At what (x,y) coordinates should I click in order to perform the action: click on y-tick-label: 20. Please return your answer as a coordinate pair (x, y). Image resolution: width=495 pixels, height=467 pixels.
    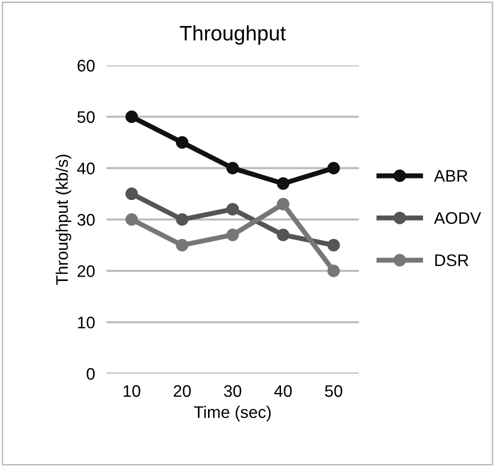
    Looking at the image, I should click on (86, 271).